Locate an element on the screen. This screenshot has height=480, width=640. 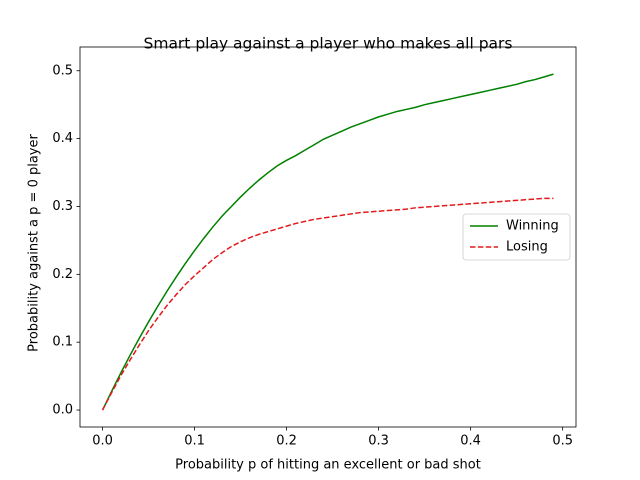
x-tick-label: 0.3 is located at coordinates (378, 441).